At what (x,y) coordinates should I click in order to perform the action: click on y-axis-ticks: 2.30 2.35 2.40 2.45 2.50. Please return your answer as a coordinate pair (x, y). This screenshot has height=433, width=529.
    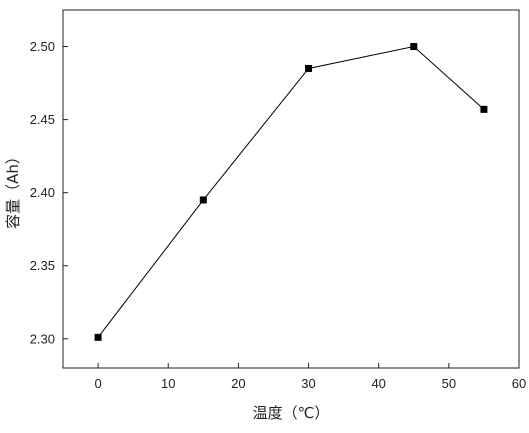
    Looking at the image, I should click on (49, 192).